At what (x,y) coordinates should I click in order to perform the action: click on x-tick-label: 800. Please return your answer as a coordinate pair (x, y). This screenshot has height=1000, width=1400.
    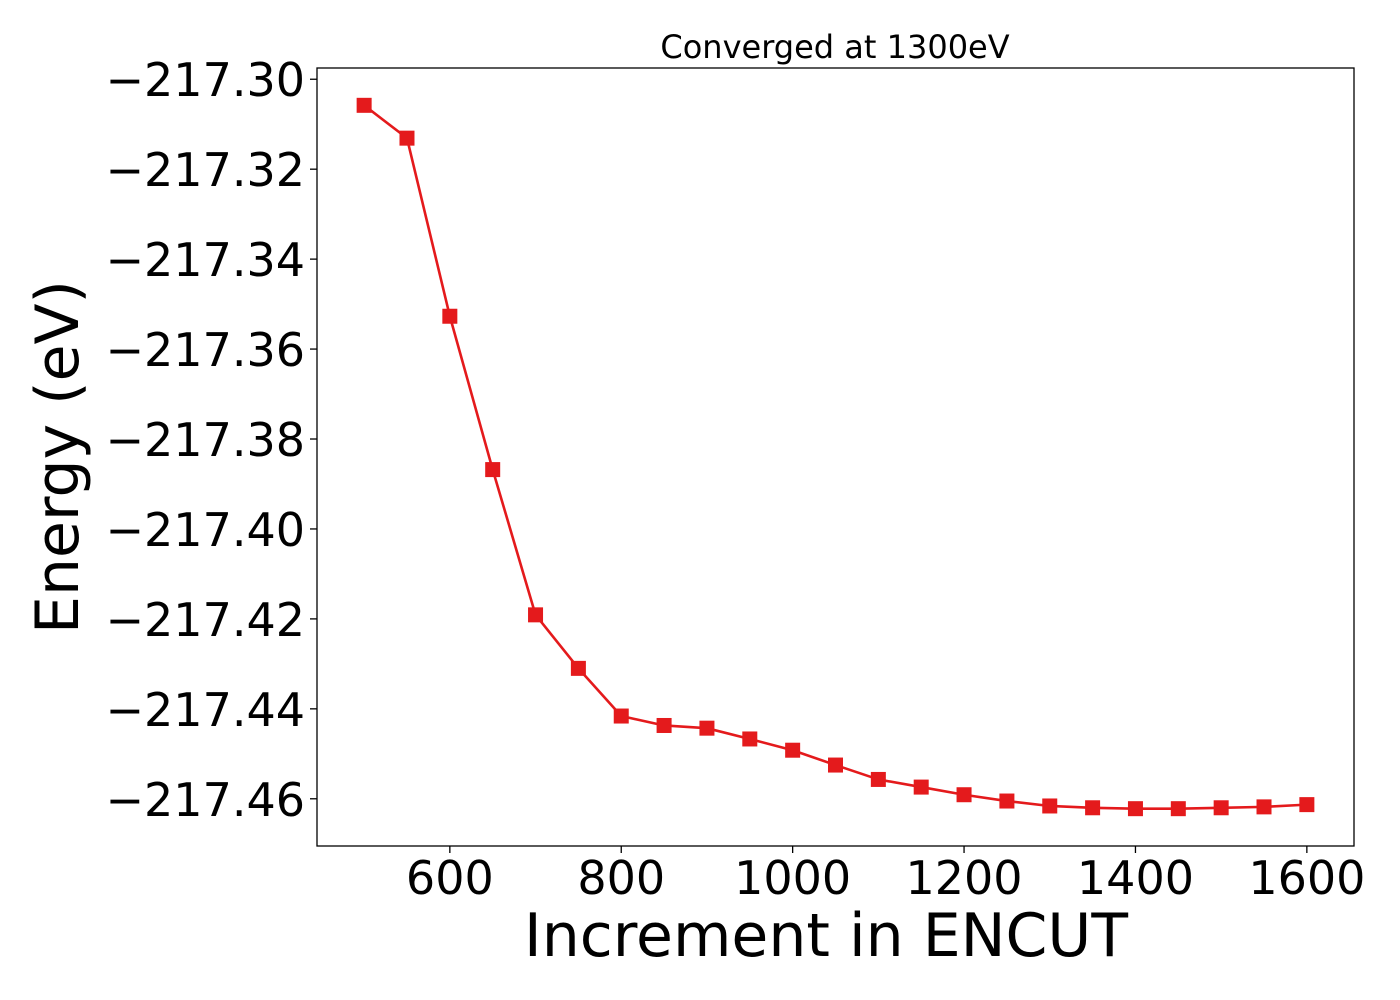
    Looking at the image, I should click on (621, 878).